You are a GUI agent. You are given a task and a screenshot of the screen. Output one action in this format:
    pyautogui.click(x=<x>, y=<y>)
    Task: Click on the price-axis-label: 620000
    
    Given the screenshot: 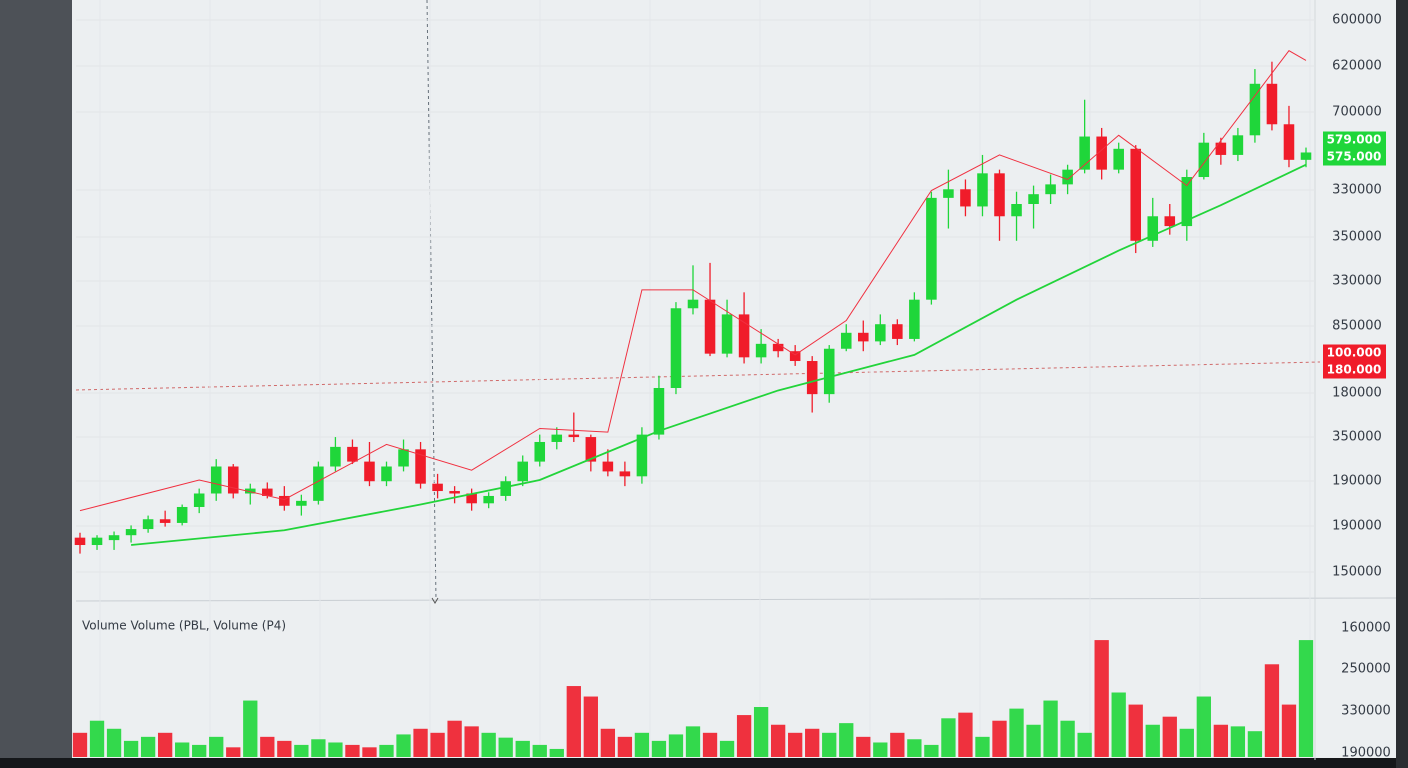 What is the action you would take?
    pyautogui.click(x=1357, y=66)
    